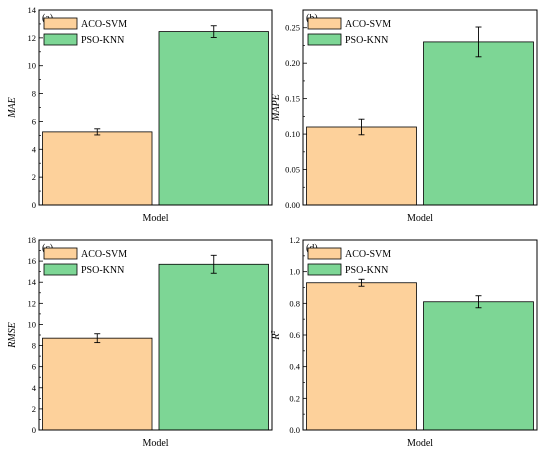  I want to click on y-tick-label: 0.4, so click(294, 367).